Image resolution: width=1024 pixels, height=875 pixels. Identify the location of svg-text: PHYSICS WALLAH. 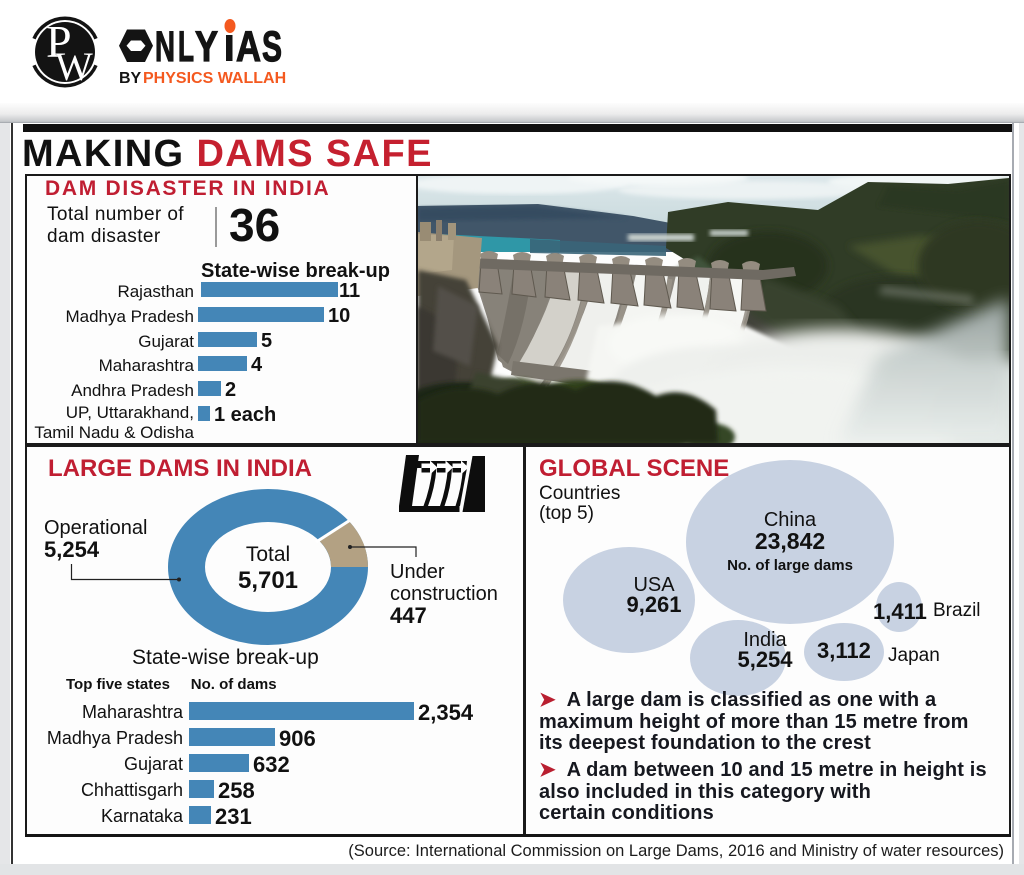
(214, 78).